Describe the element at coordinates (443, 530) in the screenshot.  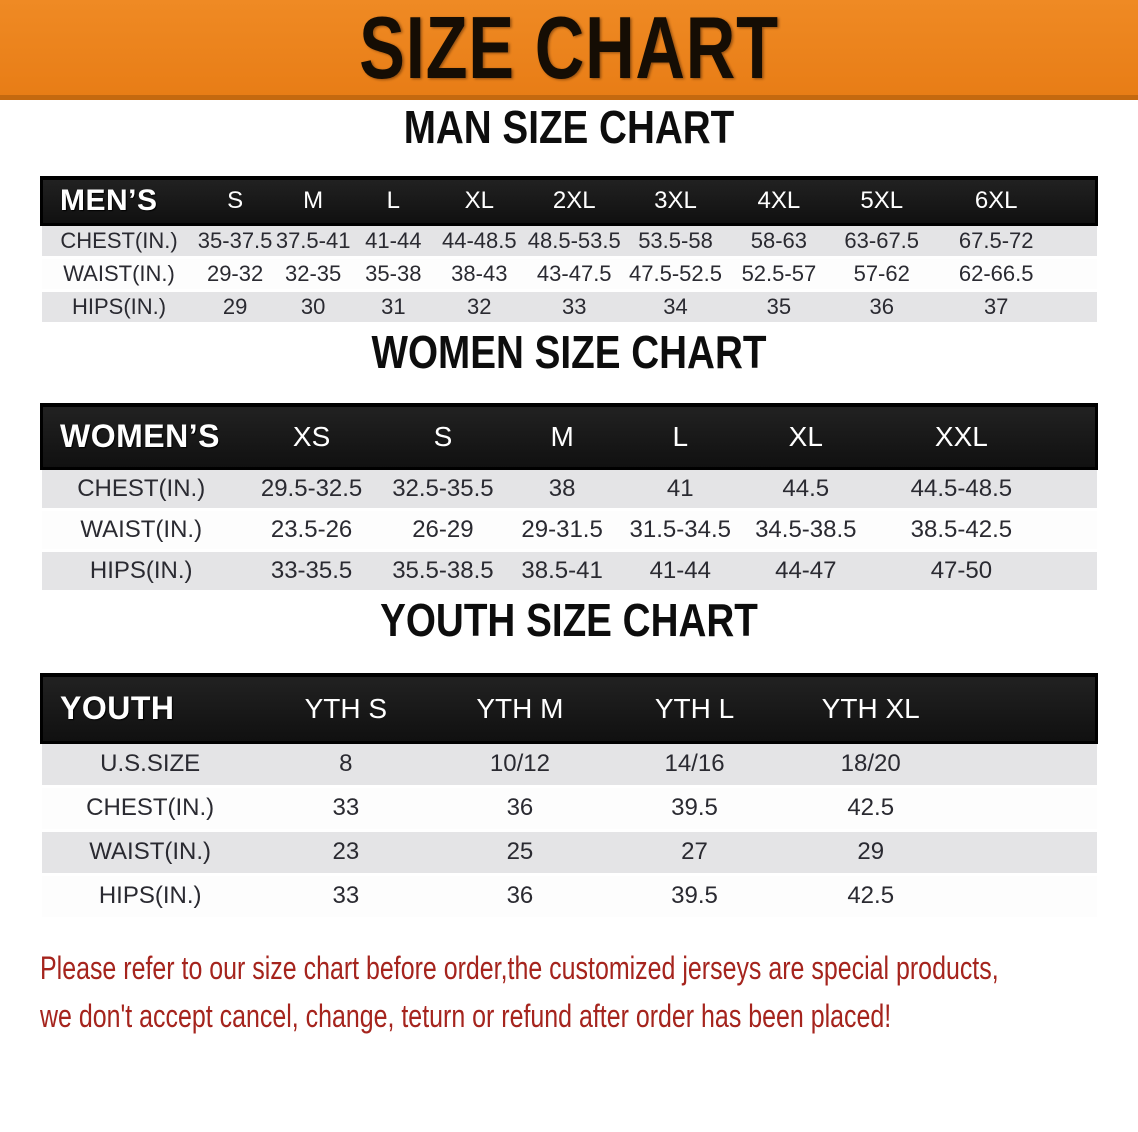
I see `measurement-value: 26-29` at that location.